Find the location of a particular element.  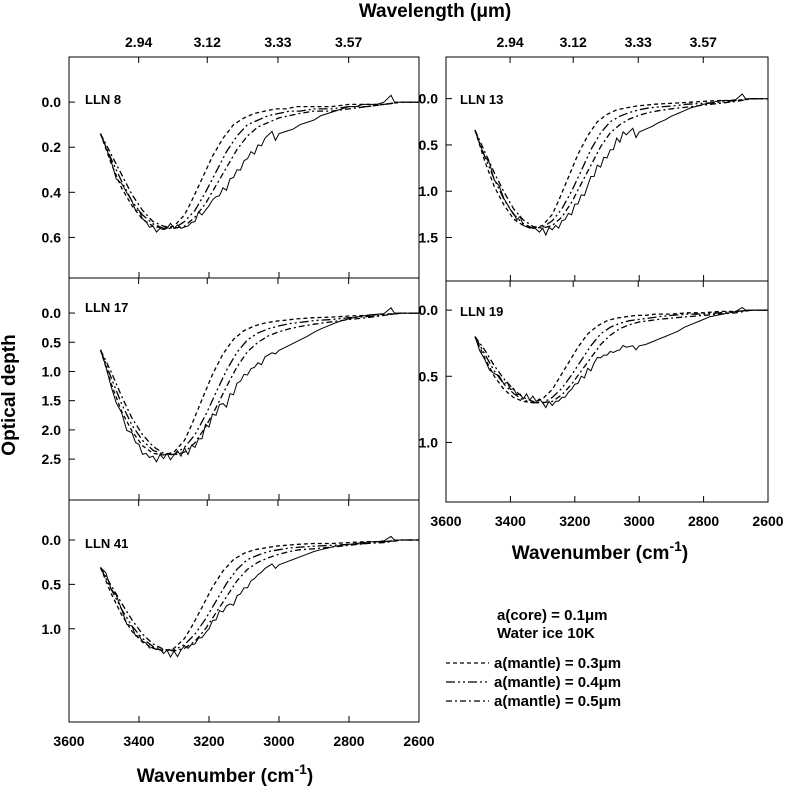

panel-label: LLN 17 is located at coordinates (106, 307).